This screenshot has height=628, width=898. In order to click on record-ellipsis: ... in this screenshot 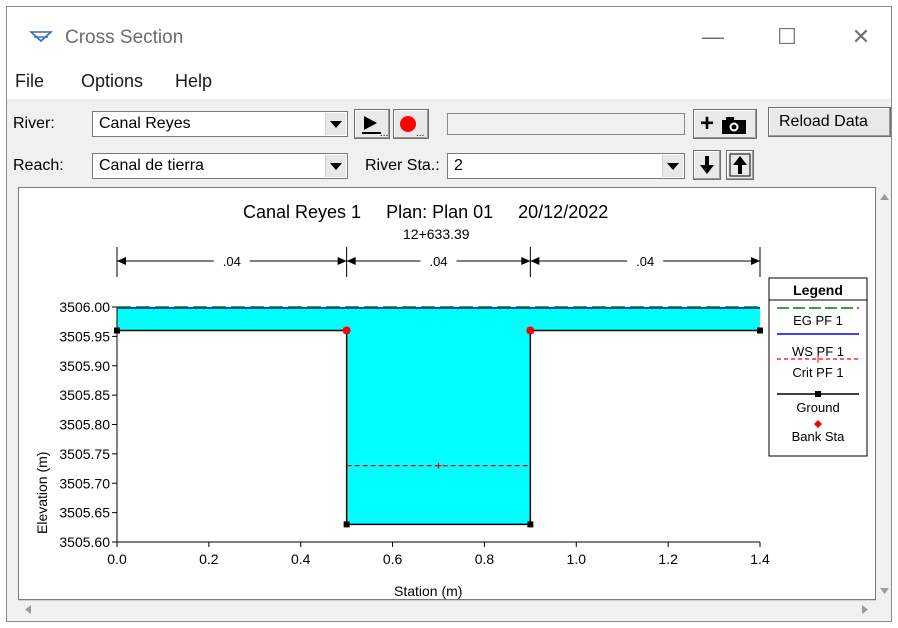, I will do `click(420, 133)`.